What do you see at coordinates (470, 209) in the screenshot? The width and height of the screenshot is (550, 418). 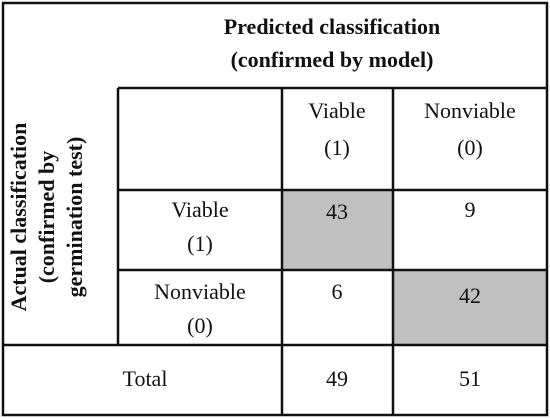 I see `cell-value: 9` at bounding box center [470, 209].